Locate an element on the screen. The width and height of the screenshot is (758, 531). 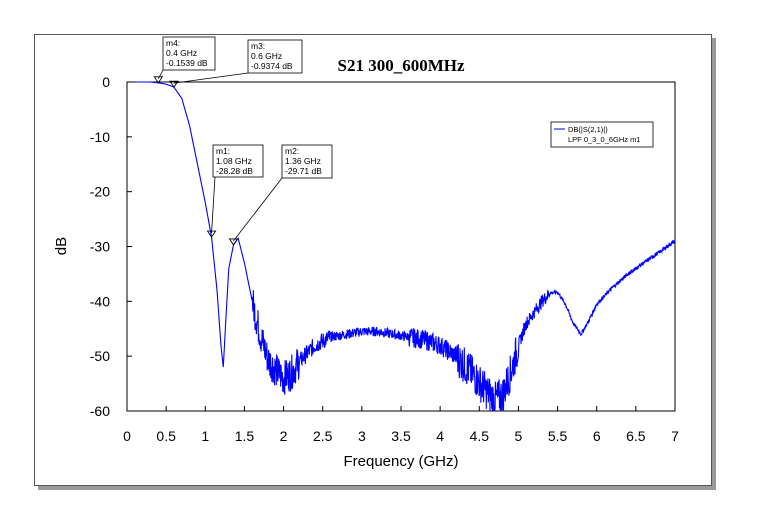
y-axis: 0 -10 -20 -30 -40 -50 -60 is located at coordinates (111, 246).